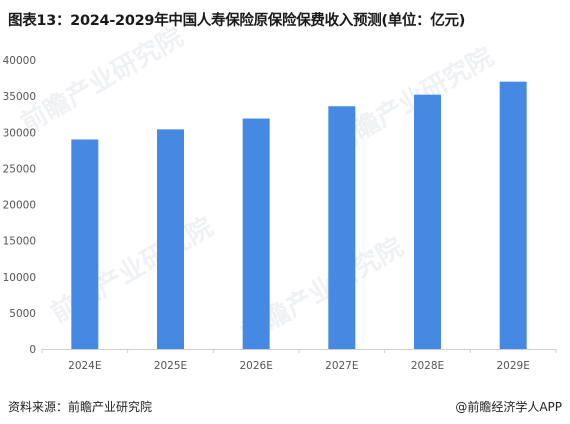  Describe the element at coordinates (19, 169) in the screenshot. I see `y-tick-label: 25000` at that location.